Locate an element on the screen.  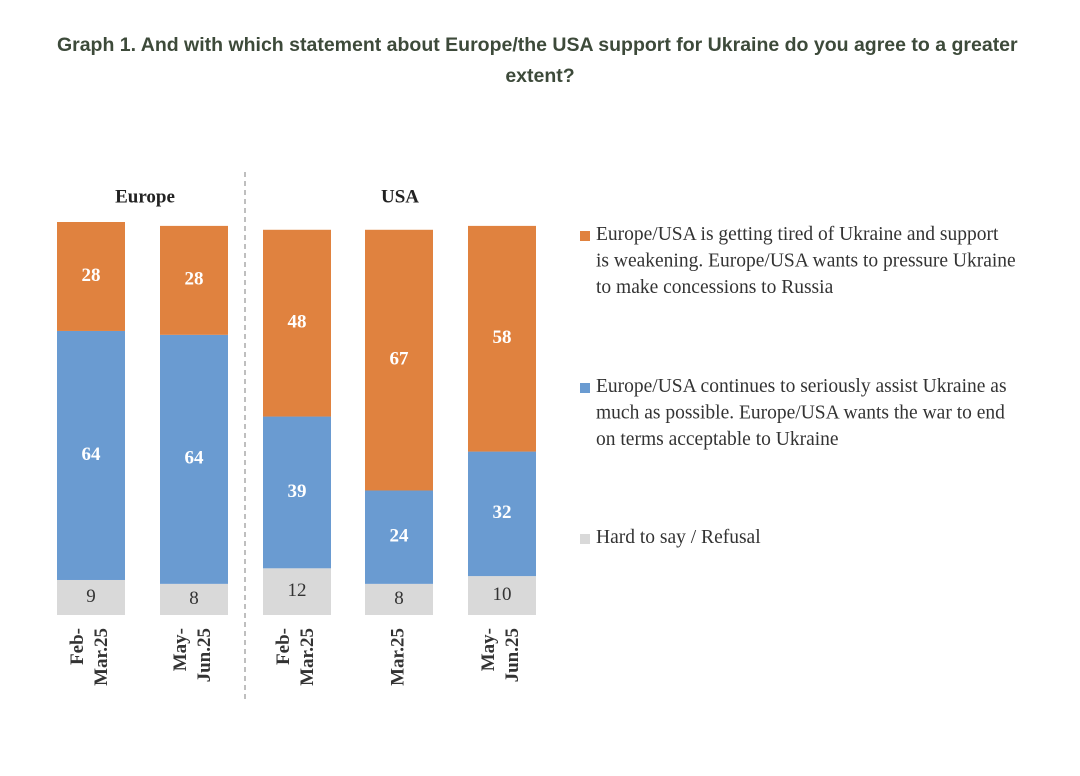
group-label: USA is located at coordinates (400, 196).